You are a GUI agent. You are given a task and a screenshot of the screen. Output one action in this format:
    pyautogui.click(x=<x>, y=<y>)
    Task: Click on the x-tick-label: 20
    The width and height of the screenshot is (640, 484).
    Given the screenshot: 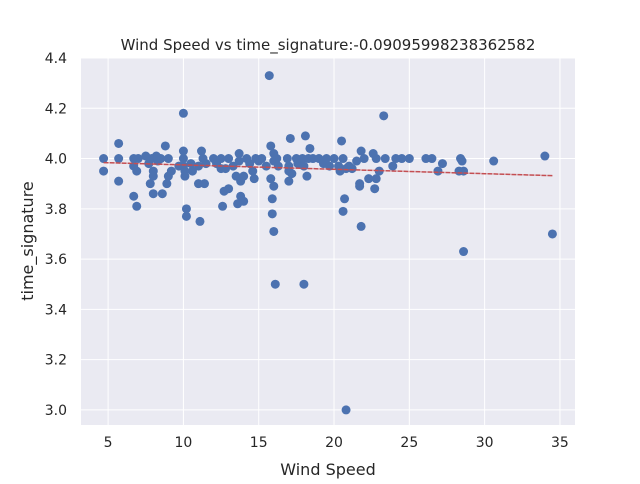 What is the action you would take?
    pyautogui.click(x=334, y=443)
    